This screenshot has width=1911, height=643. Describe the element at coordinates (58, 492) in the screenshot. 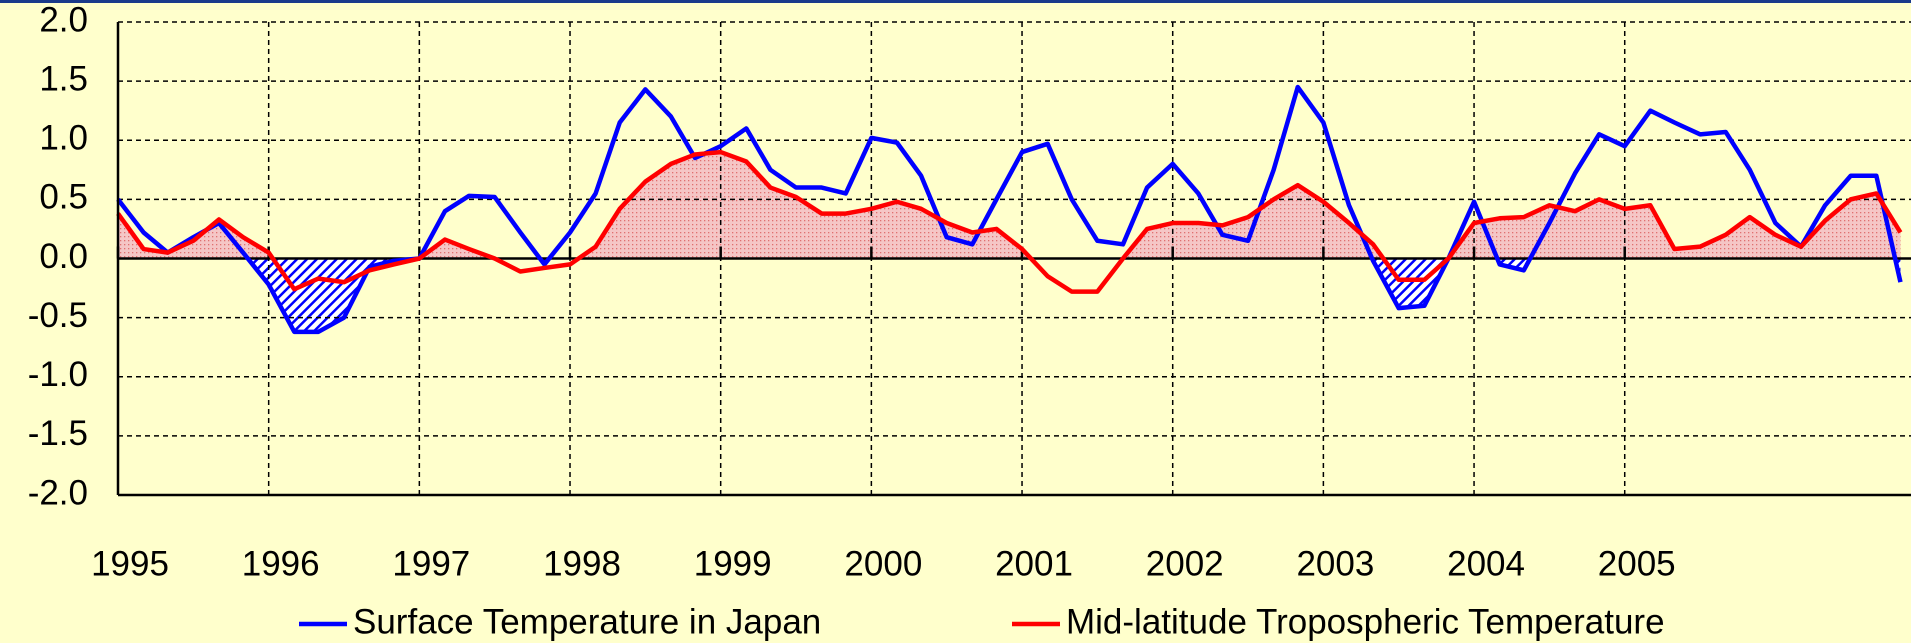

I see `y-tick-label: -2.0` at that location.